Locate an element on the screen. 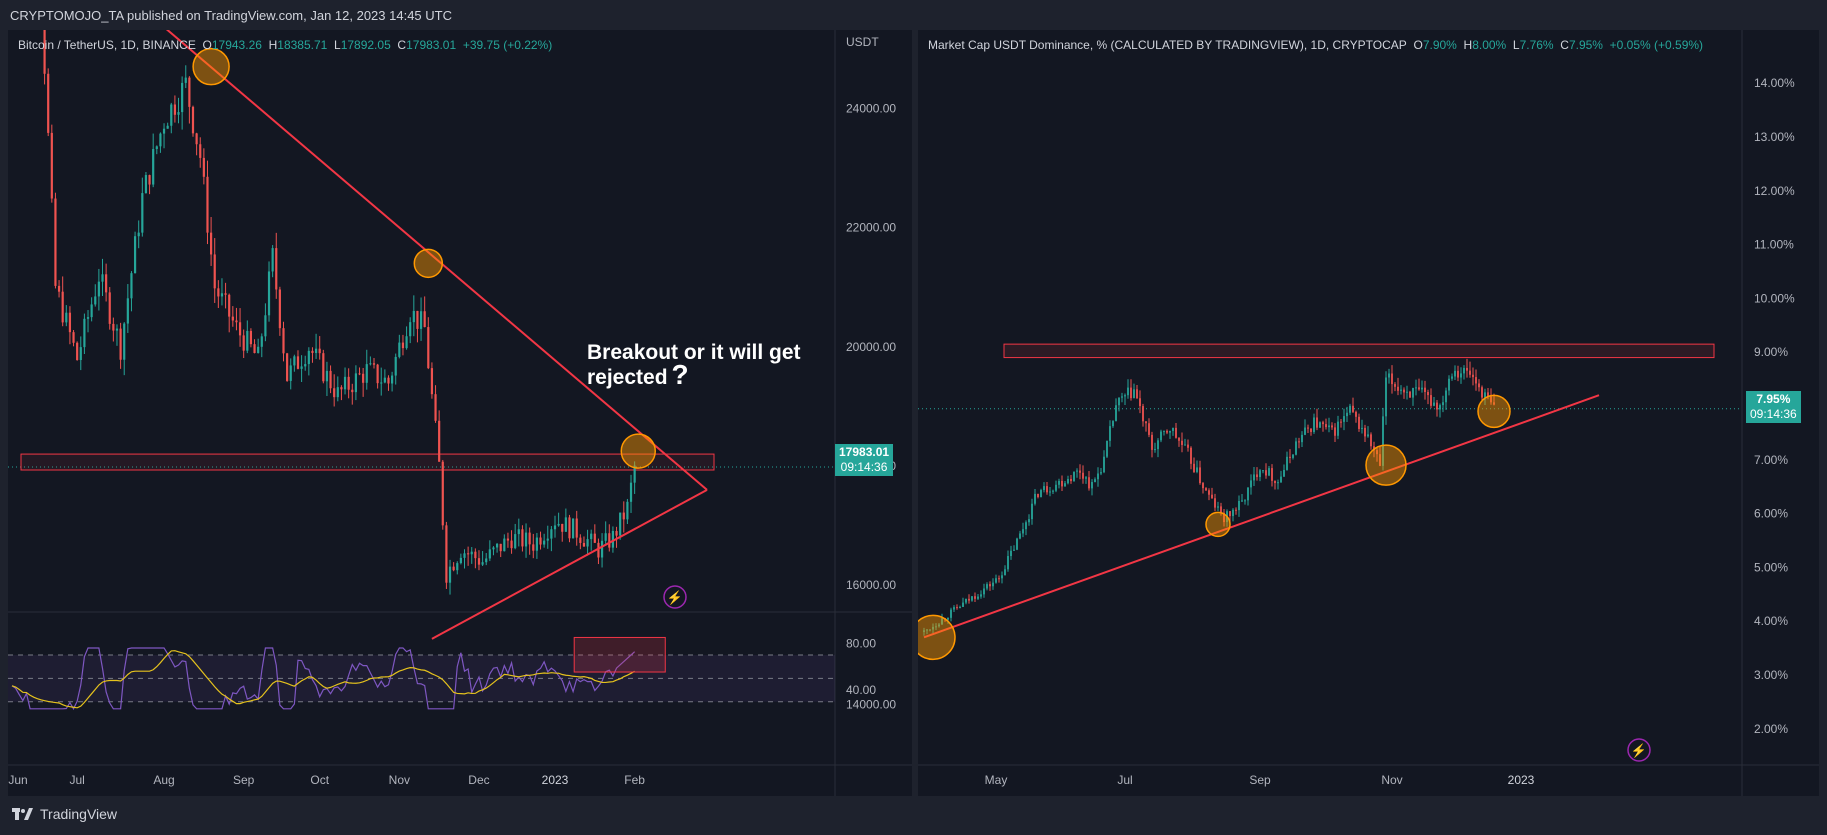  time-tick-label: Nov is located at coordinates (399, 780).